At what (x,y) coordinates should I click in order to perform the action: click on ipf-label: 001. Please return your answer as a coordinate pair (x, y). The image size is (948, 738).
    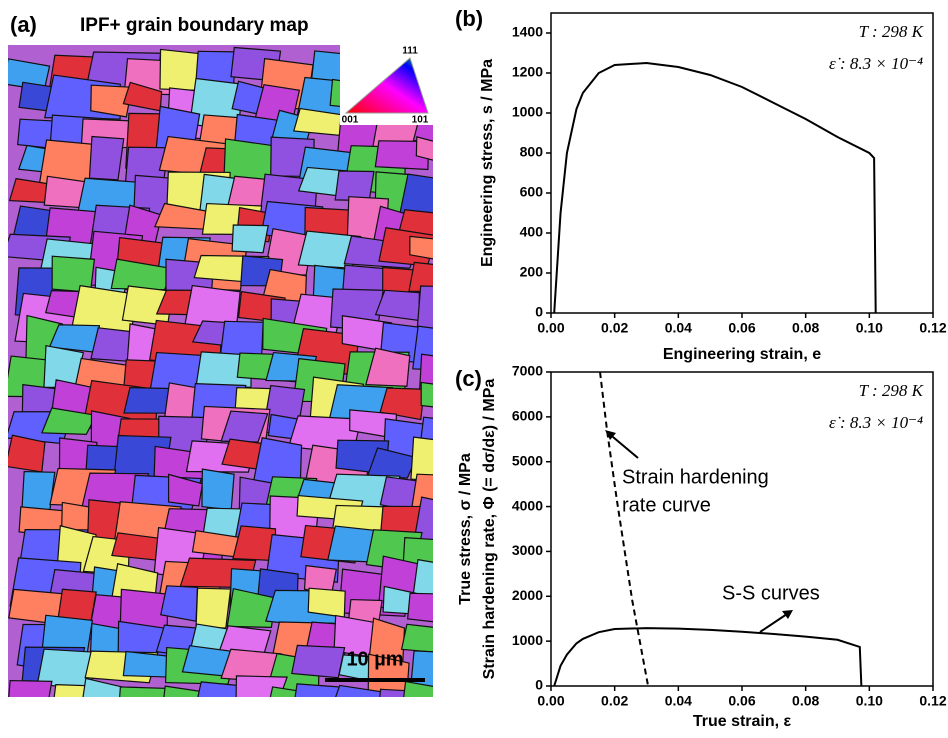
    Looking at the image, I should click on (350, 120).